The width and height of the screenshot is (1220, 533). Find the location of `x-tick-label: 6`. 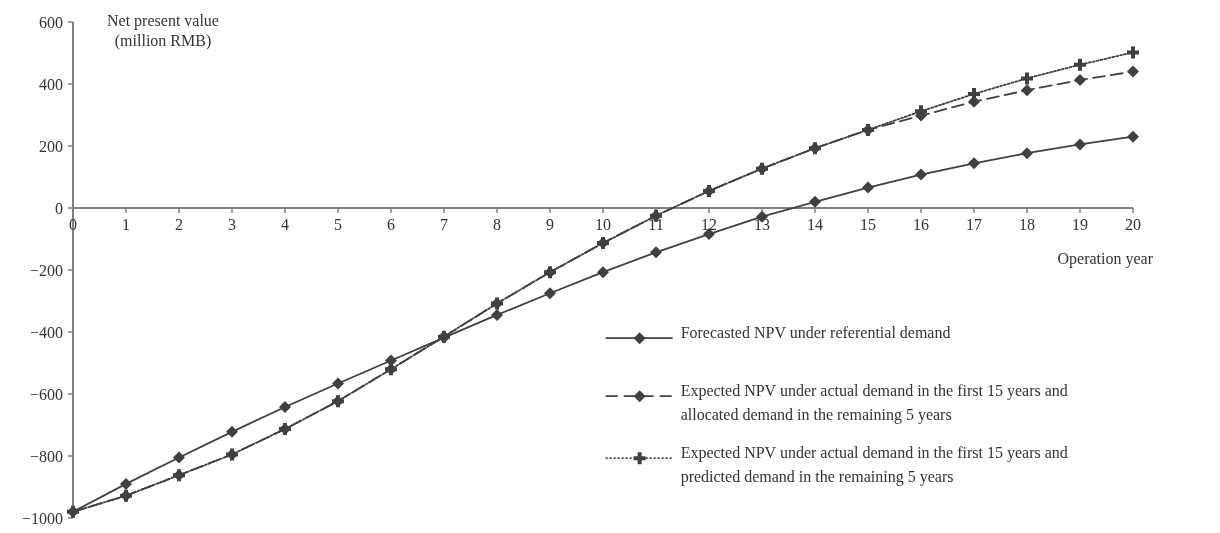

x-tick-label: 6 is located at coordinates (391, 224).